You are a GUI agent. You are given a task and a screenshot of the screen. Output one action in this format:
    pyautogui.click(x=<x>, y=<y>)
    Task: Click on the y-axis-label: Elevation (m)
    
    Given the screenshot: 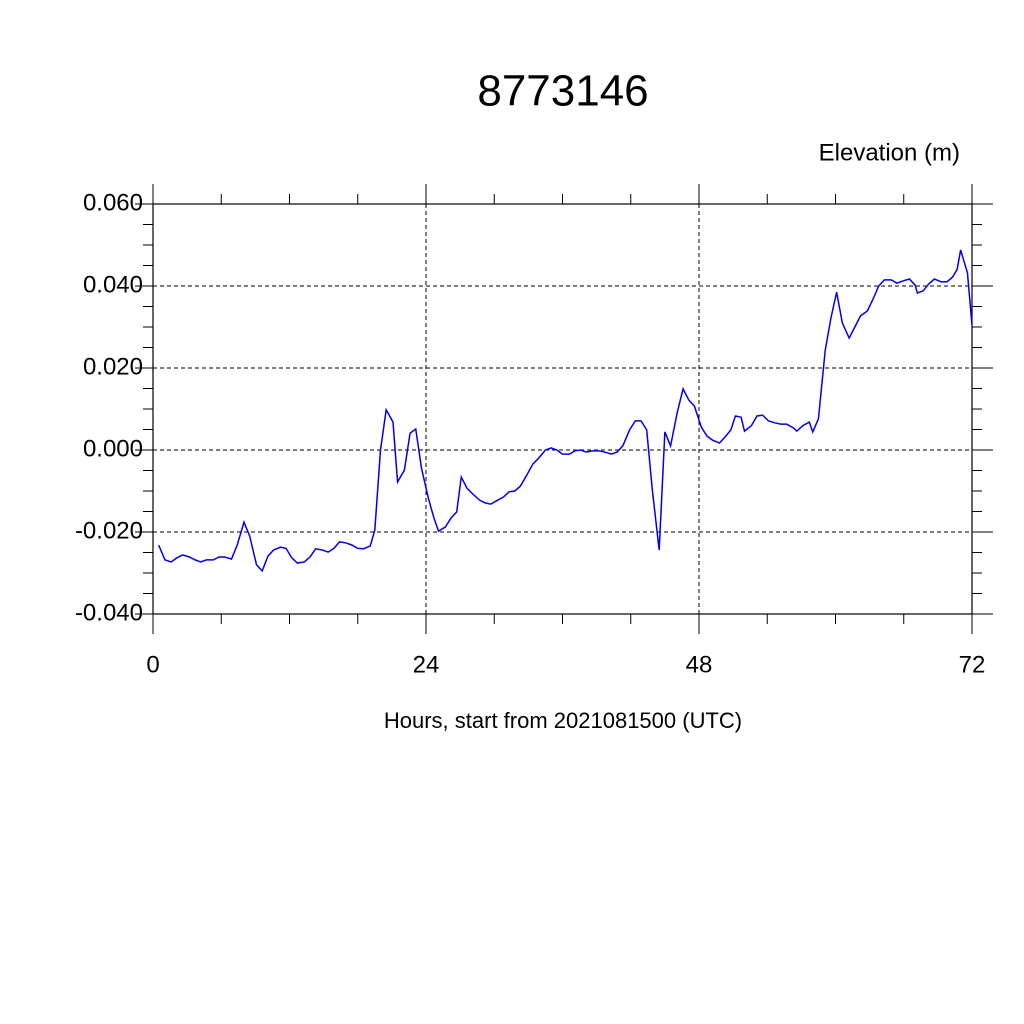 What is the action you would take?
    pyautogui.click(x=889, y=152)
    